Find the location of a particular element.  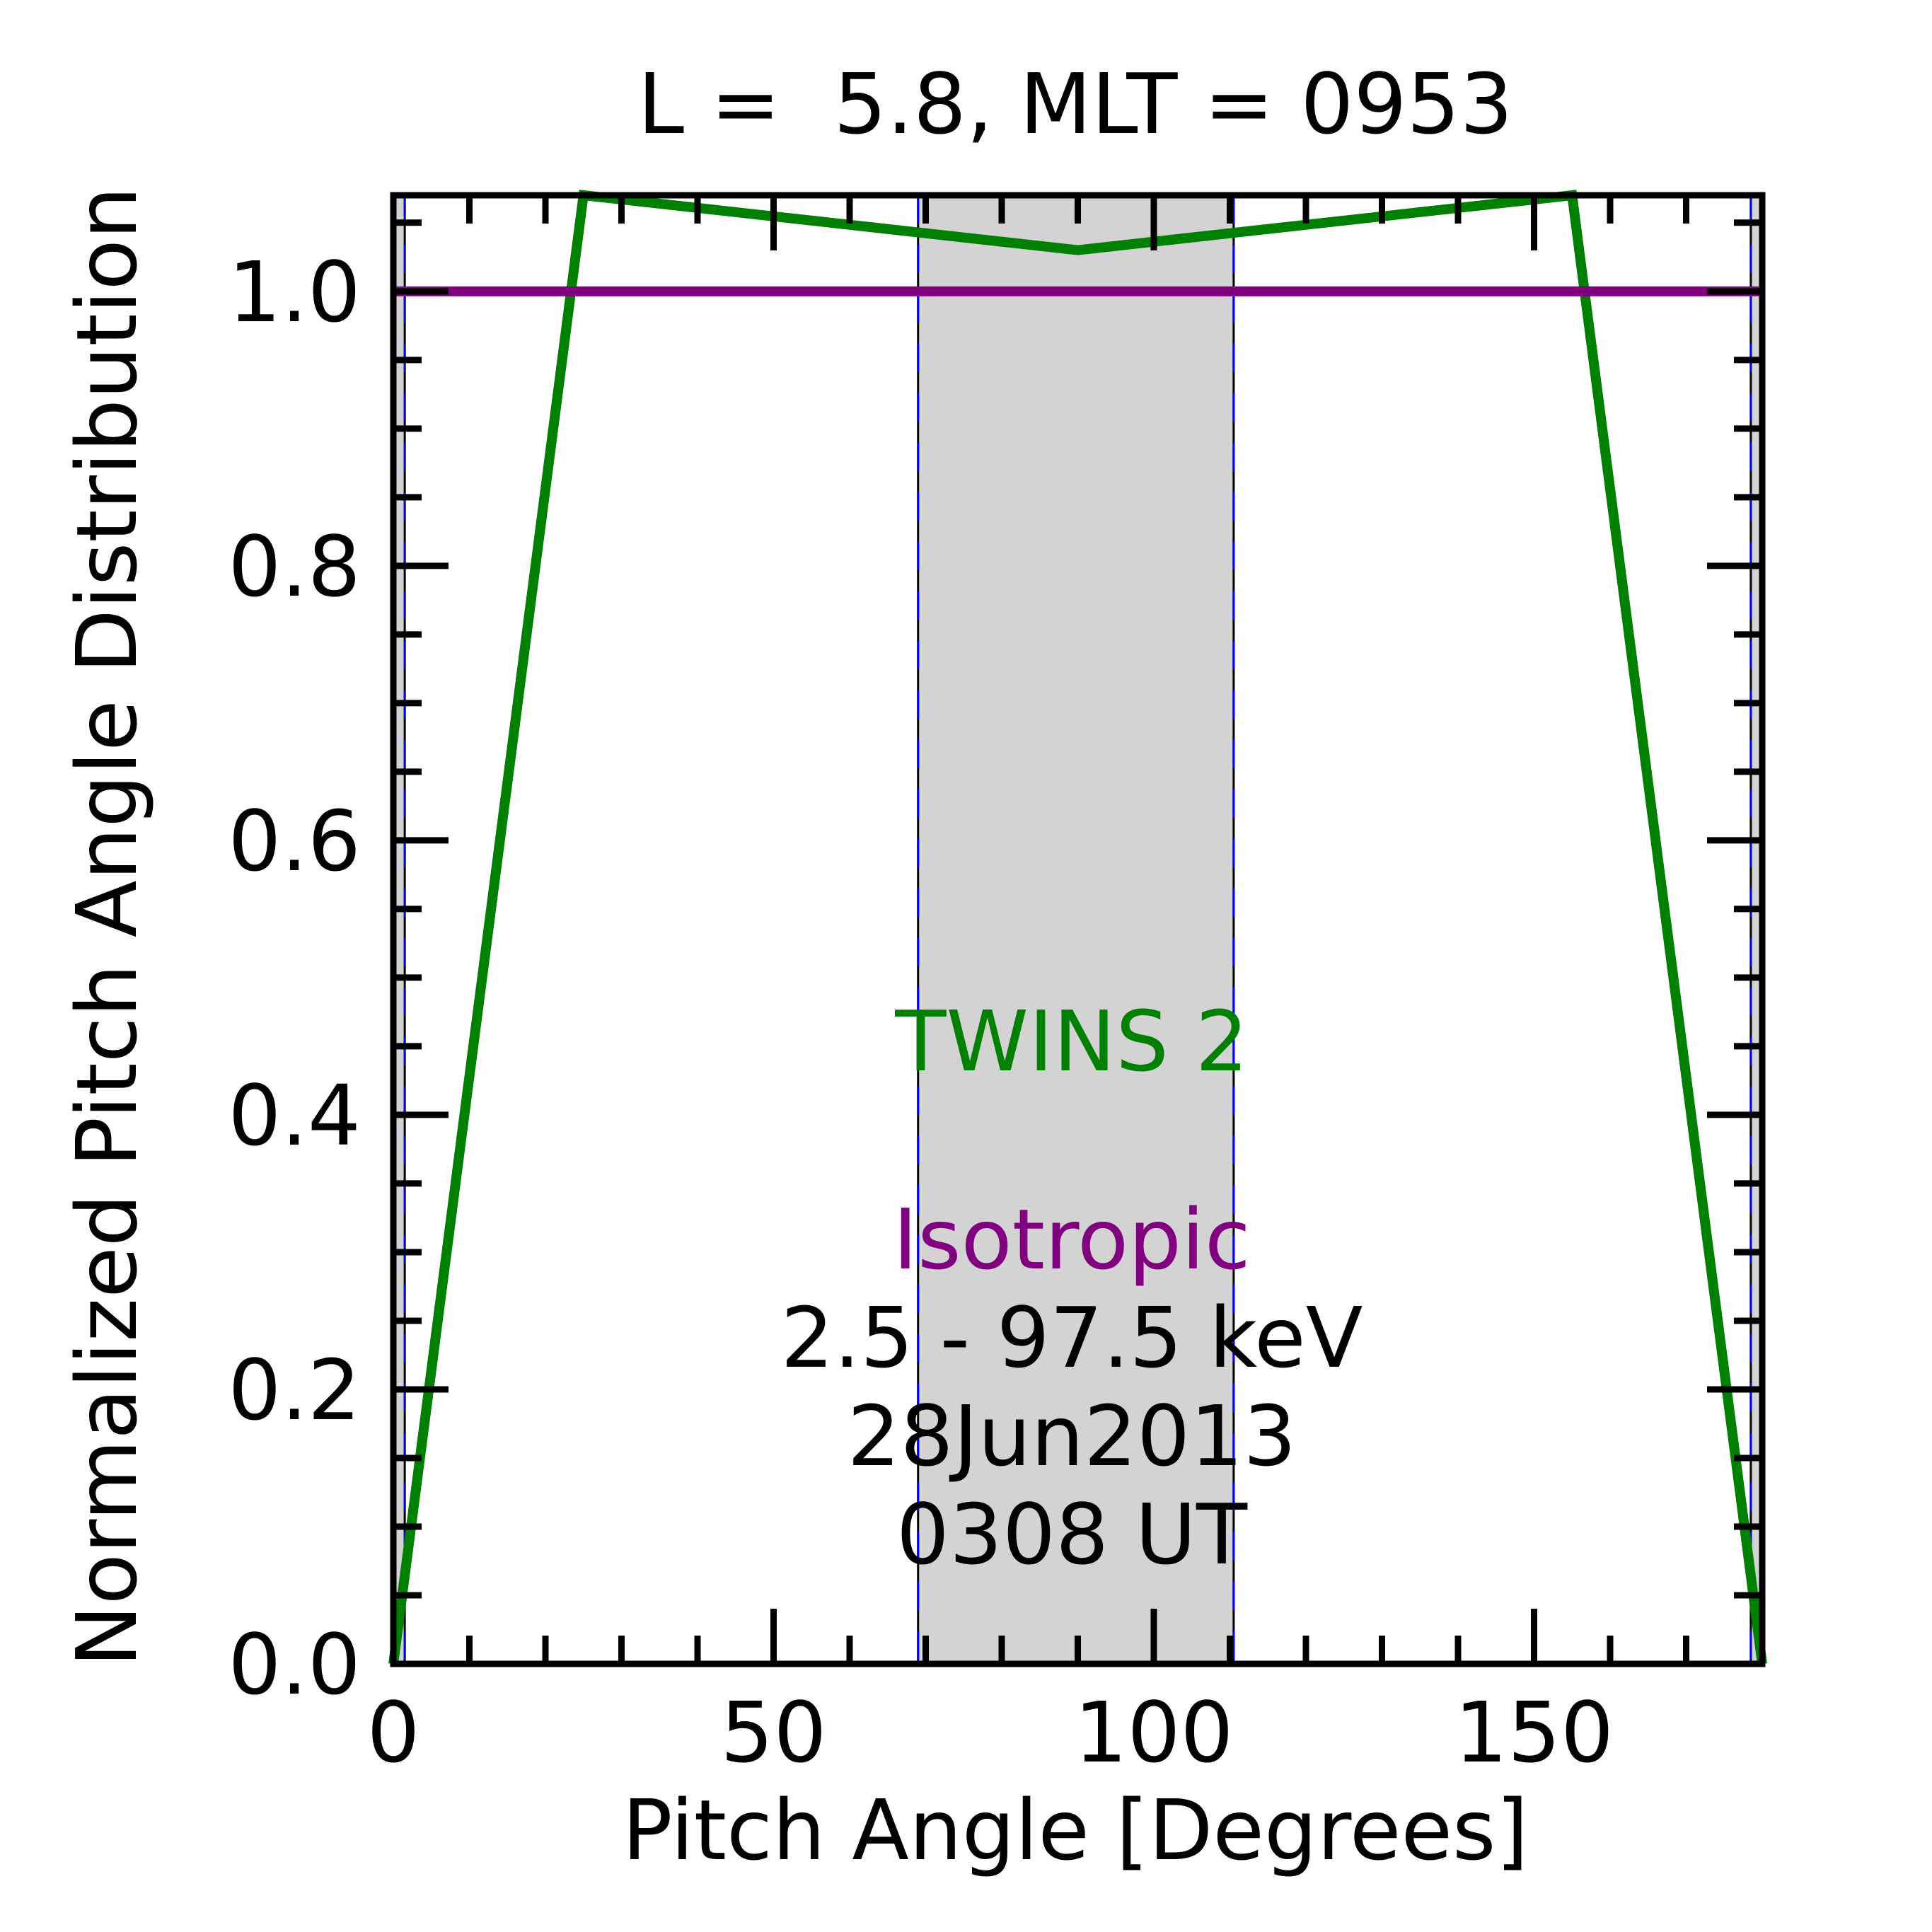

annotation-twins2: TWINS 2 is located at coordinates (1071, 1041).